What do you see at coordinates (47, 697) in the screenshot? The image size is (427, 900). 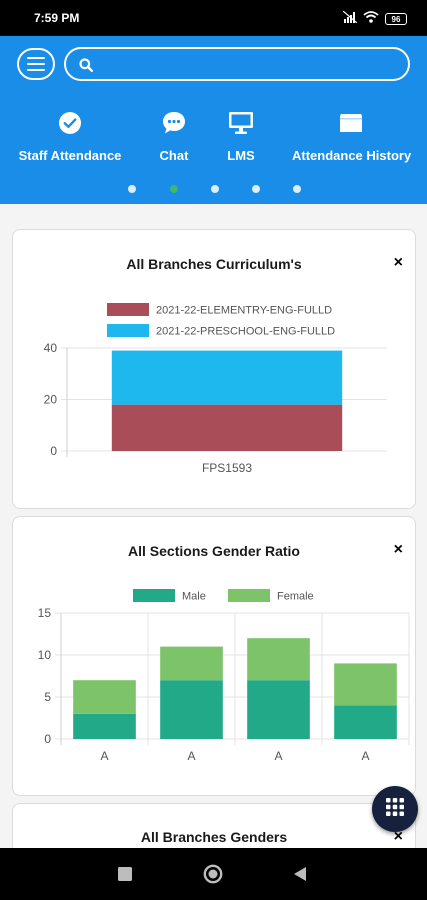 I see `y-tick-label: 5` at bounding box center [47, 697].